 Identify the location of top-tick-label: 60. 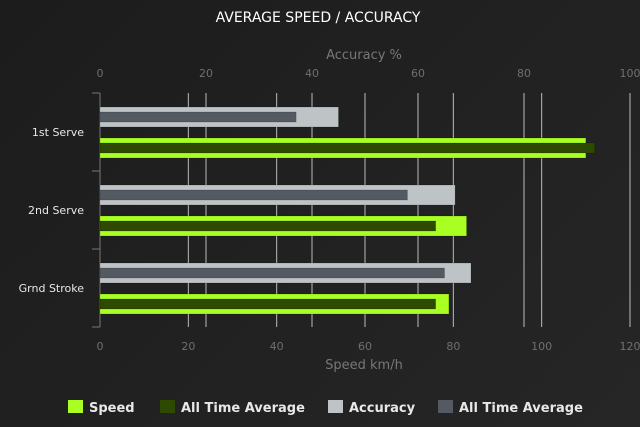
(418, 73).